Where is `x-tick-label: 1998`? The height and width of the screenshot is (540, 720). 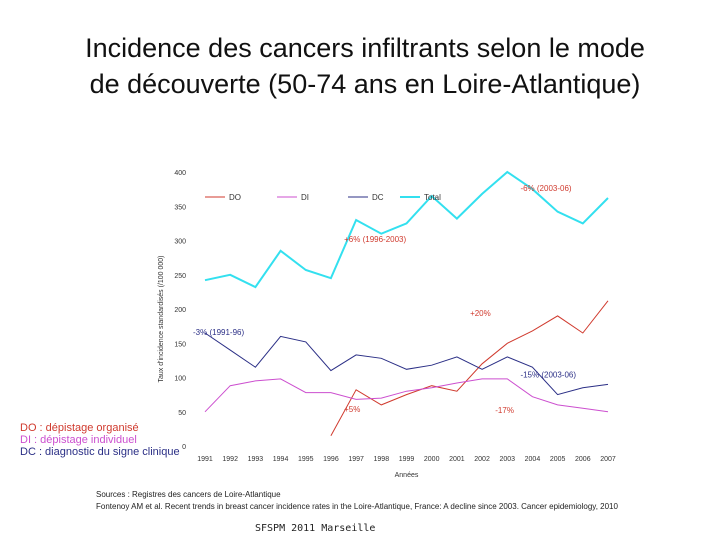 x-tick-label: 1998 is located at coordinates (382, 459).